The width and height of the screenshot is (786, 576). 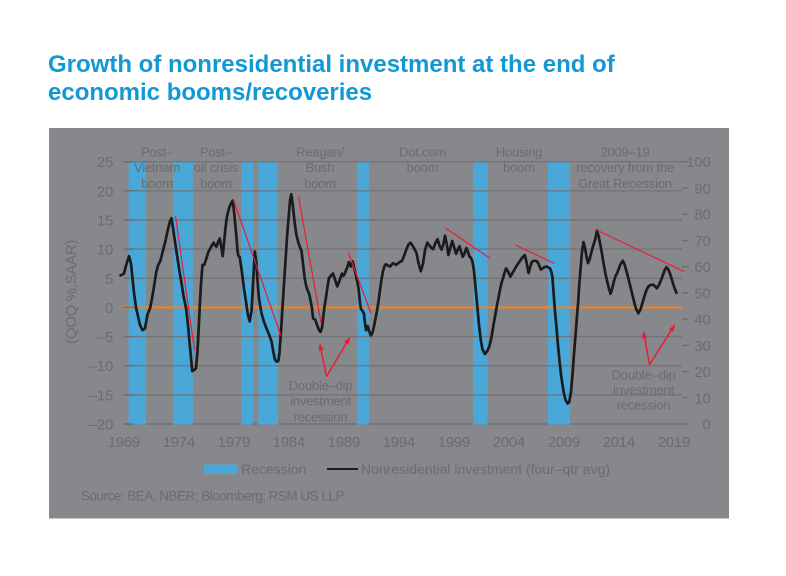 What do you see at coordinates (509, 442) in the screenshot?
I see `svg-text: 2004` at bounding box center [509, 442].